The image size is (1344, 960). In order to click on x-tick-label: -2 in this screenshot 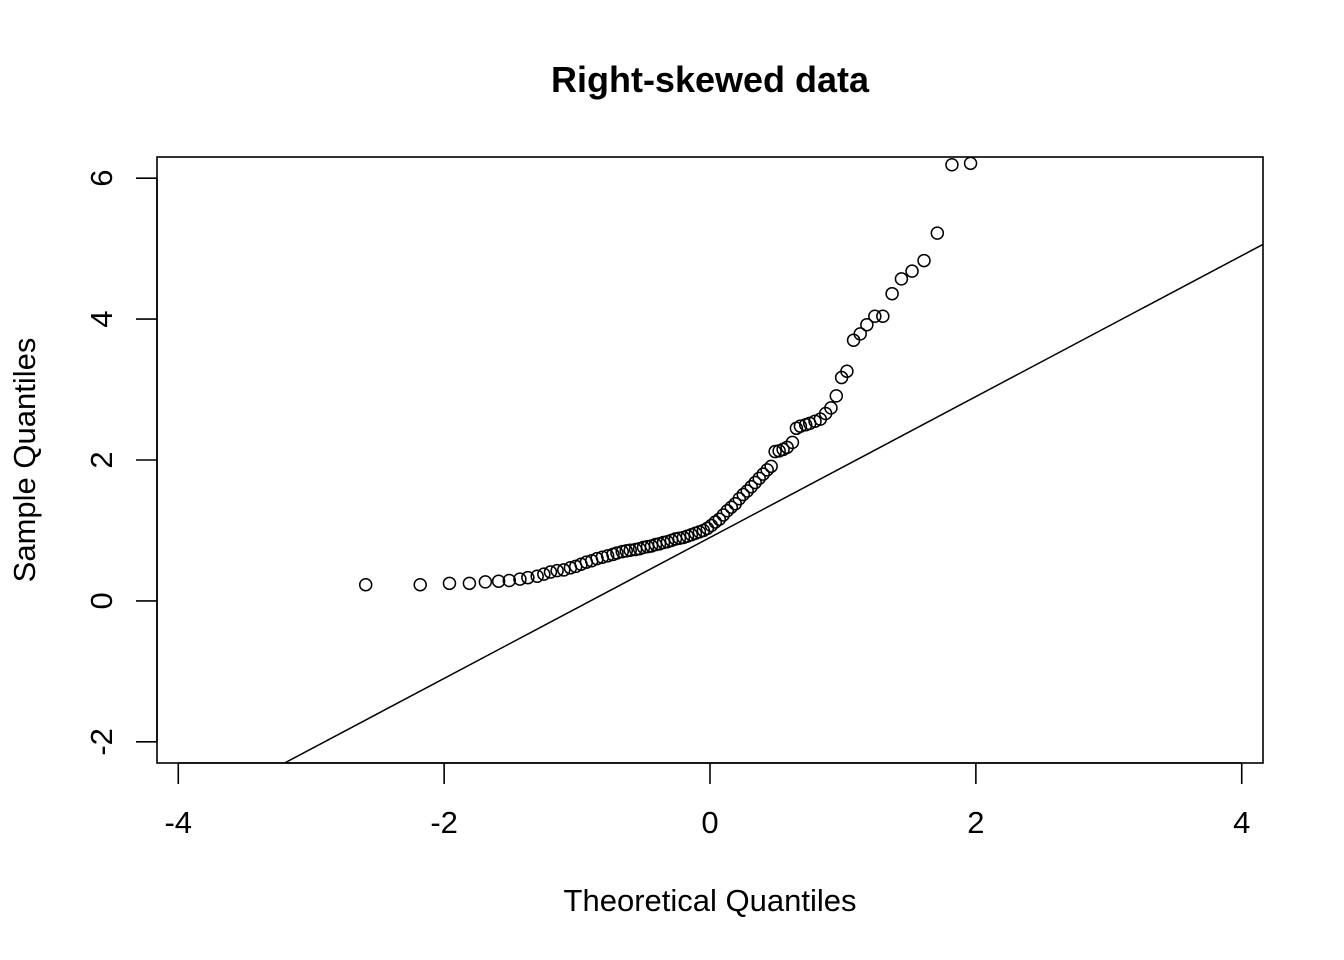, I will do `click(444, 822)`.